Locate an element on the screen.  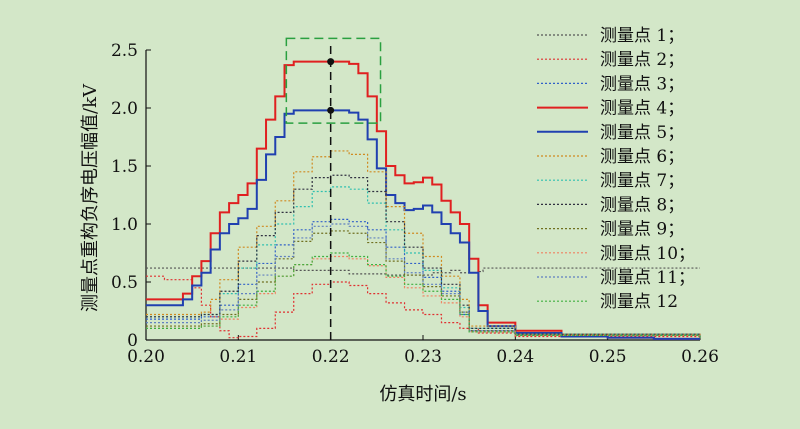
highlight-box is located at coordinates (333, 80).